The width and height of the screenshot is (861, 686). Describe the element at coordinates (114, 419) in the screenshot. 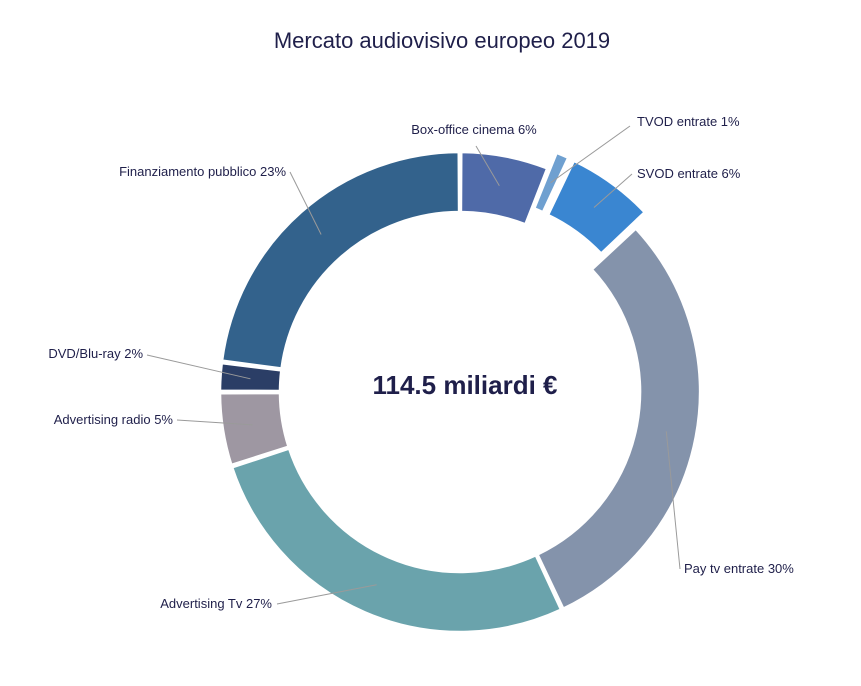

I see `slice-label-advertising-radio-5: Advertising radio 5%` at that location.